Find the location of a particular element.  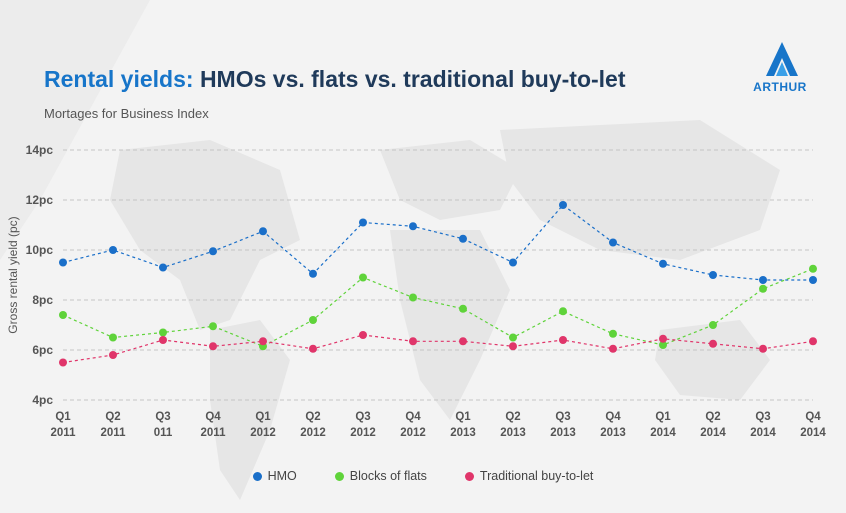

series-line-traditional-buy-to-let is located at coordinates (438, 349).